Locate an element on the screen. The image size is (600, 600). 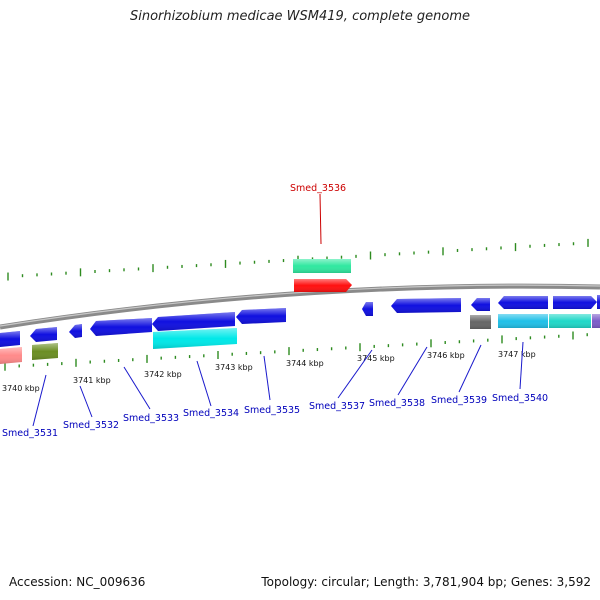
inner-tick-marks is located at coordinates (296, 351).